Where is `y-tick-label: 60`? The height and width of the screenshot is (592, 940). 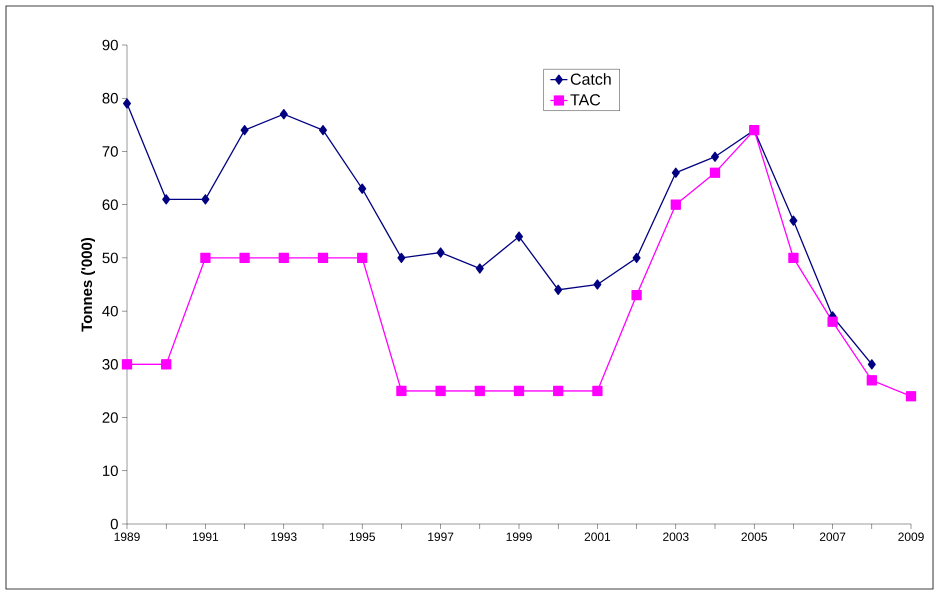
y-tick-label: 60 is located at coordinates (110, 204).